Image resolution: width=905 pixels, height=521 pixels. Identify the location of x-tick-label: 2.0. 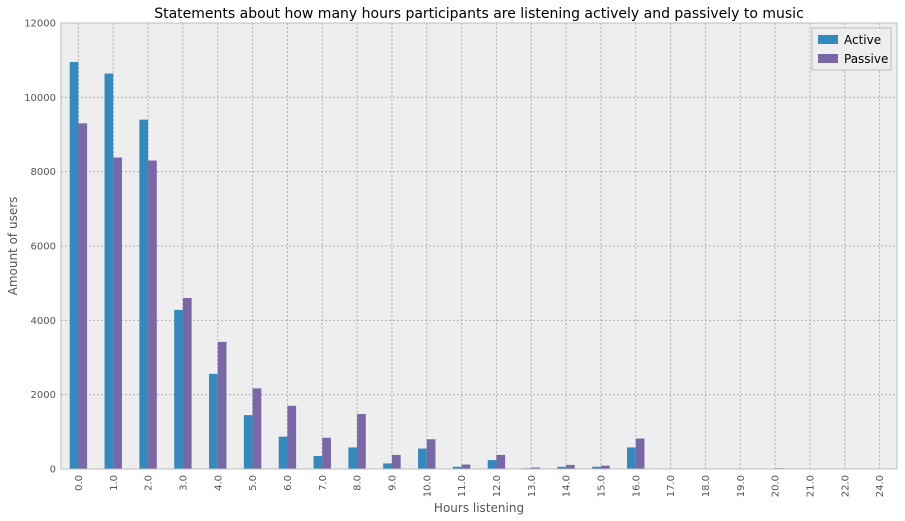
(149, 483).